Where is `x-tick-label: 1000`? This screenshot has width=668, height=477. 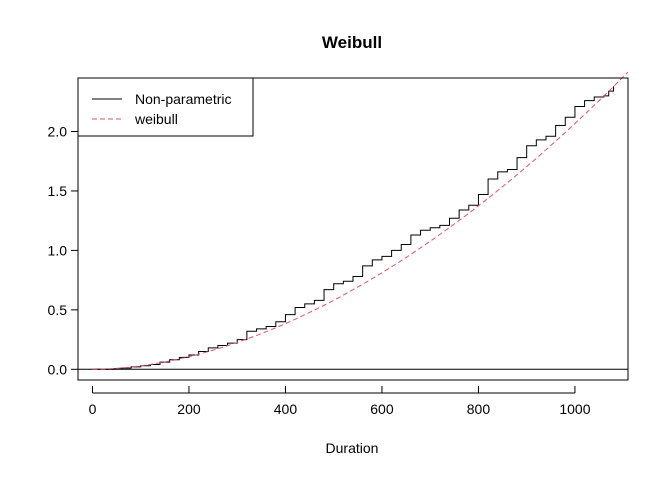 x-tick-label: 1000 is located at coordinates (574, 409).